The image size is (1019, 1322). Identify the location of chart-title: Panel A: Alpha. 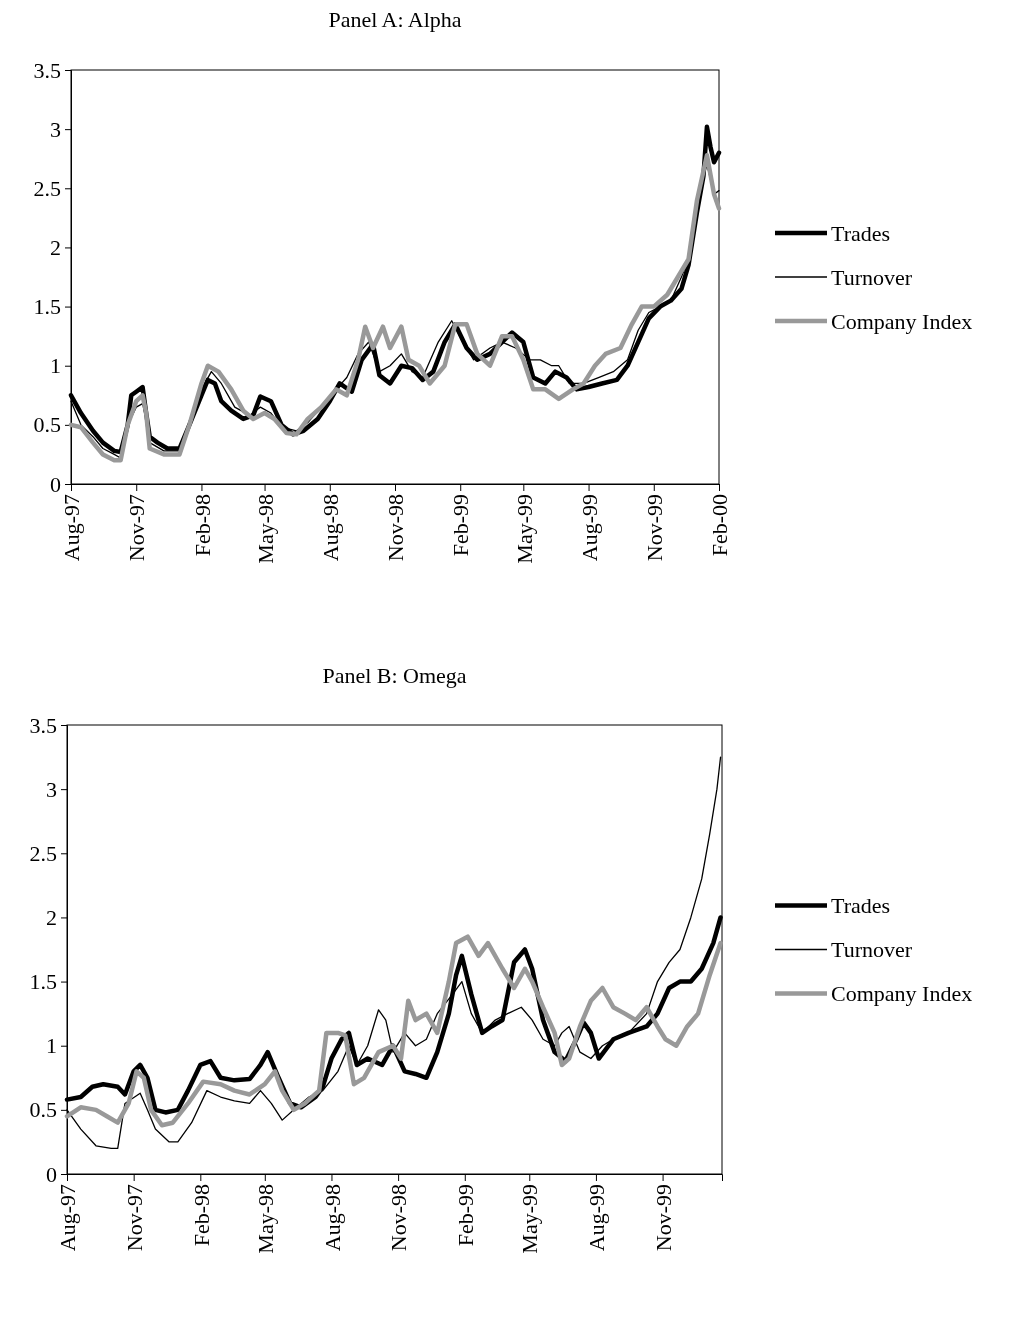
(395, 19).